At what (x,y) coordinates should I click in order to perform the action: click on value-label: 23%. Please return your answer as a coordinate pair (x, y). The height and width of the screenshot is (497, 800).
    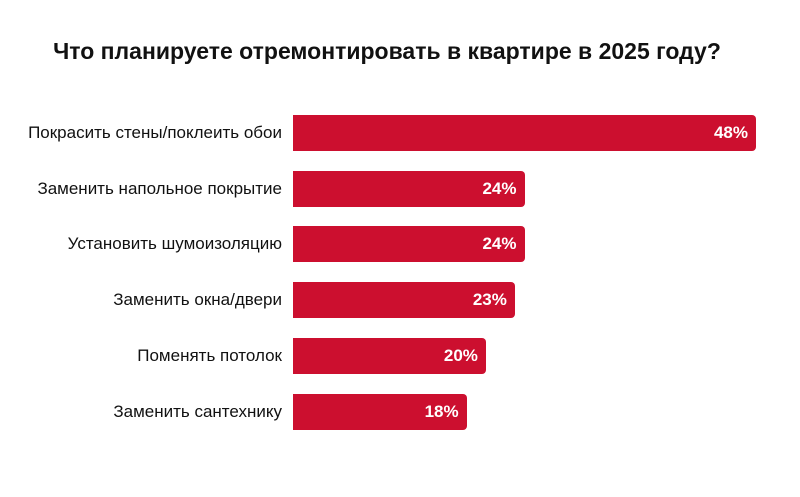
    Looking at the image, I should click on (489, 300).